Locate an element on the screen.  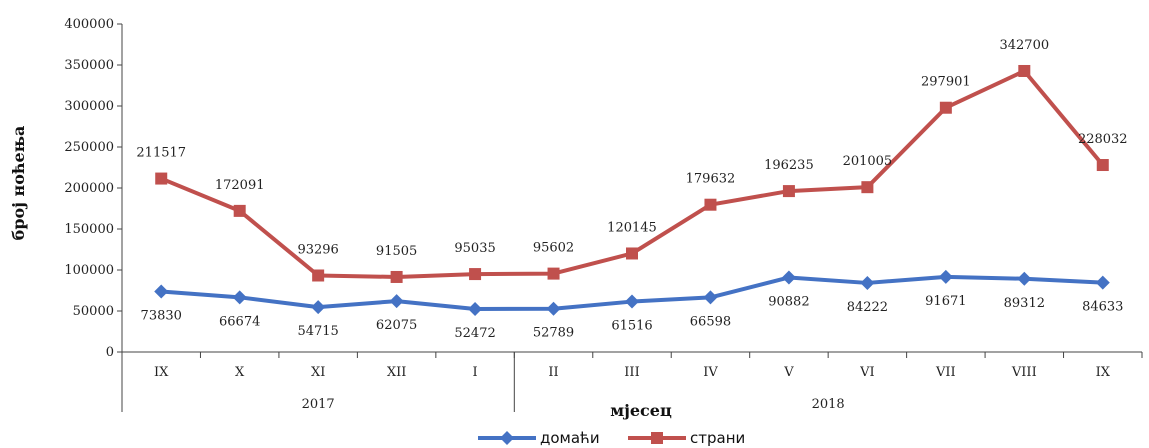
data-label: 62075 is located at coordinates (396, 325).